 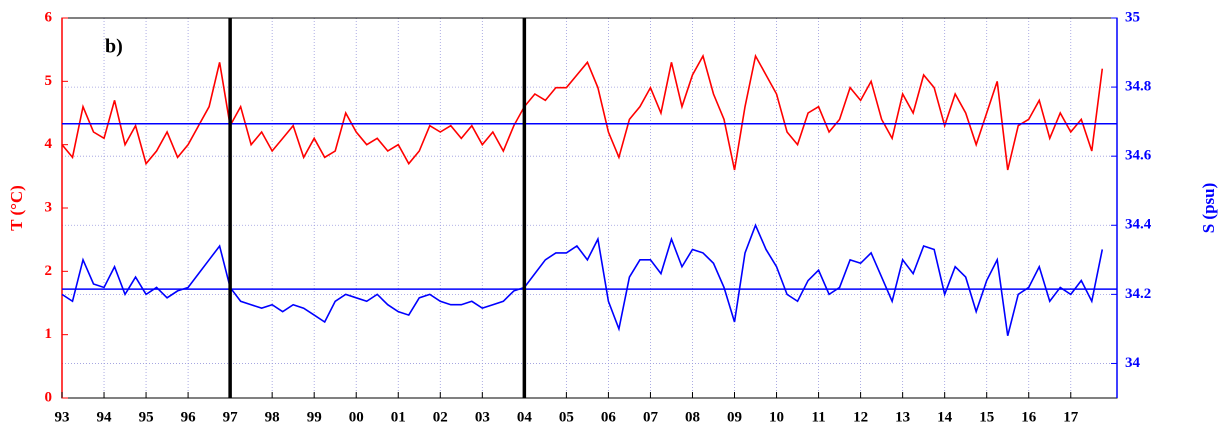 What do you see at coordinates (1138, 225) in the screenshot?
I see `y2-tick-label: 34.4` at bounding box center [1138, 225].